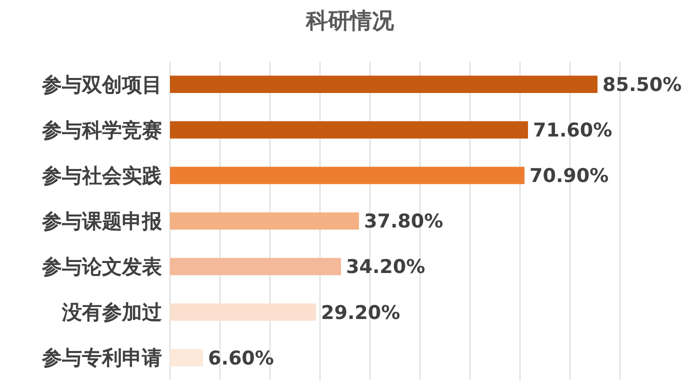 The height and width of the screenshot is (388, 700). Describe the element at coordinates (404, 221) in the screenshot. I see `data-label: 37.80%` at that location.